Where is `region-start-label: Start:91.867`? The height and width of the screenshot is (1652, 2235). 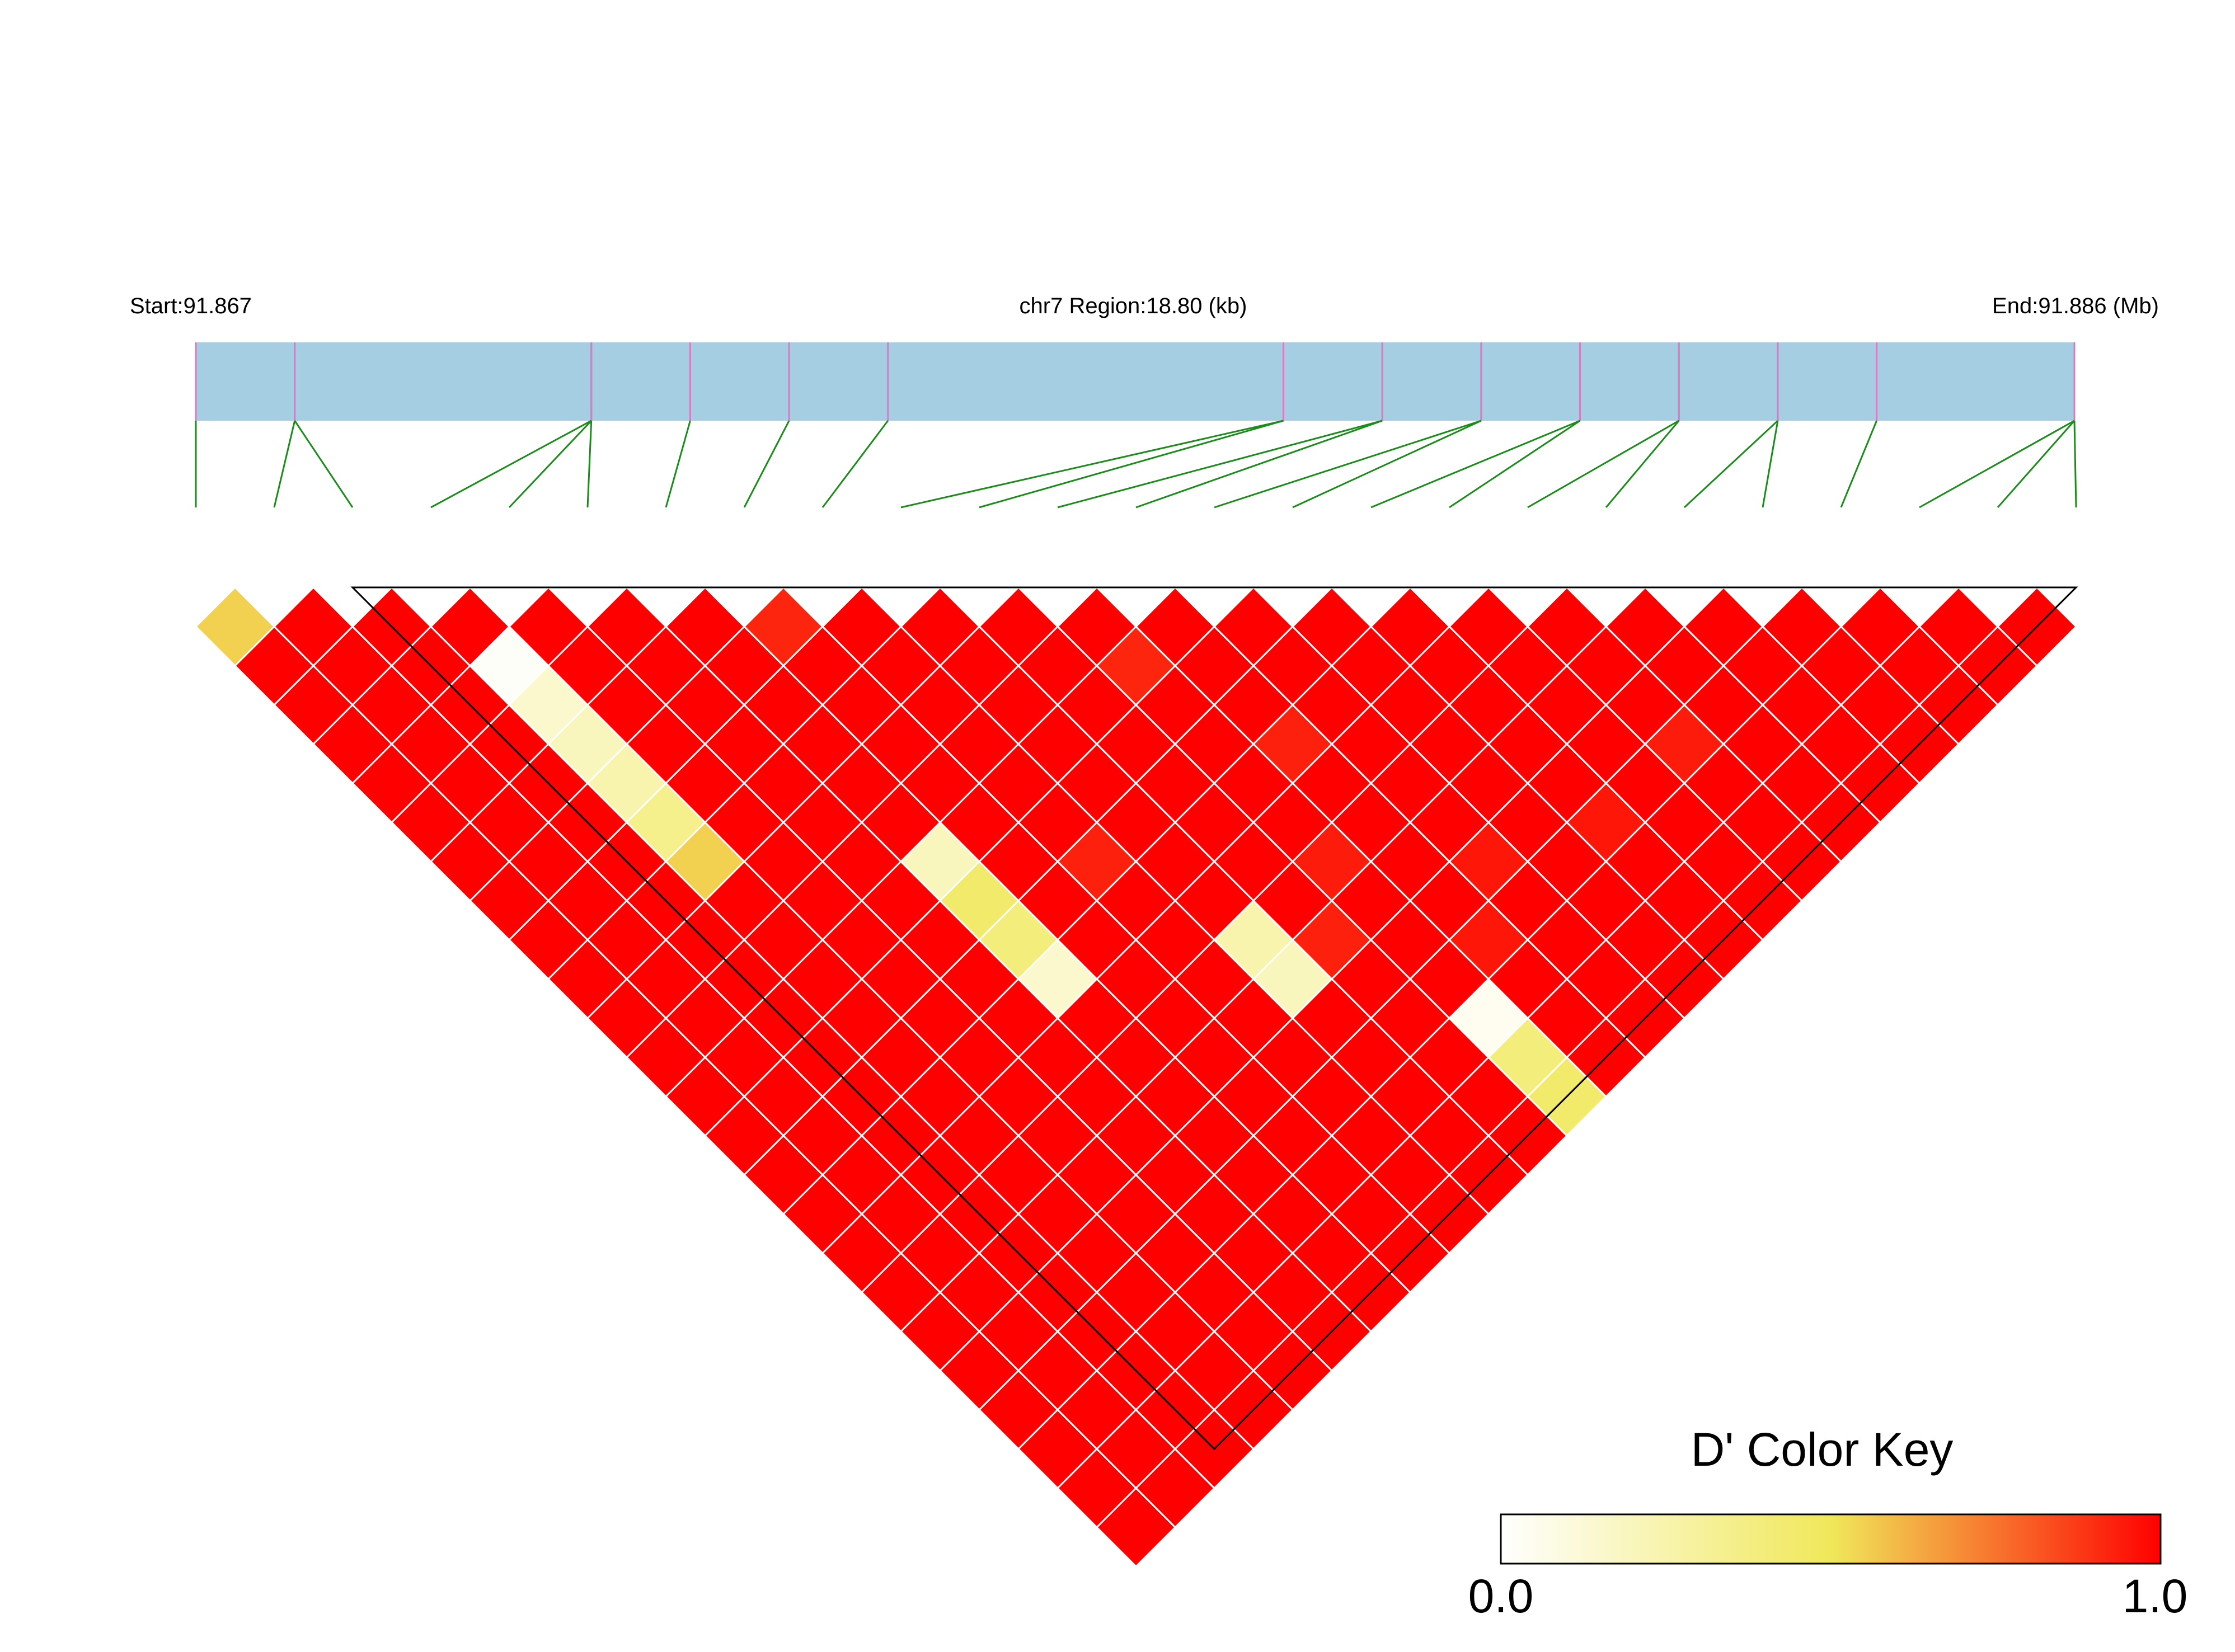 region-start-label: Start:91.867 is located at coordinates (191, 306).